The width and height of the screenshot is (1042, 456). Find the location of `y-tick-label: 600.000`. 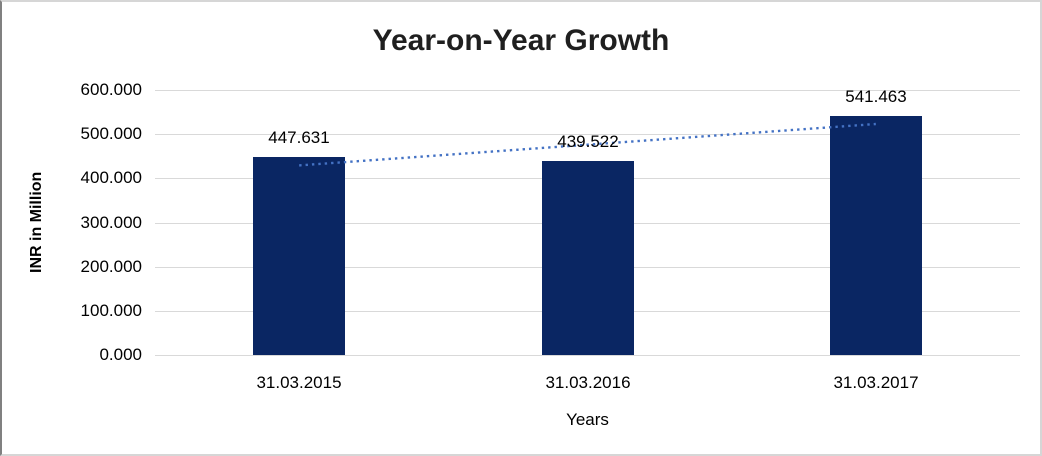

y-tick-label: 600.000 is located at coordinates (111, 89).